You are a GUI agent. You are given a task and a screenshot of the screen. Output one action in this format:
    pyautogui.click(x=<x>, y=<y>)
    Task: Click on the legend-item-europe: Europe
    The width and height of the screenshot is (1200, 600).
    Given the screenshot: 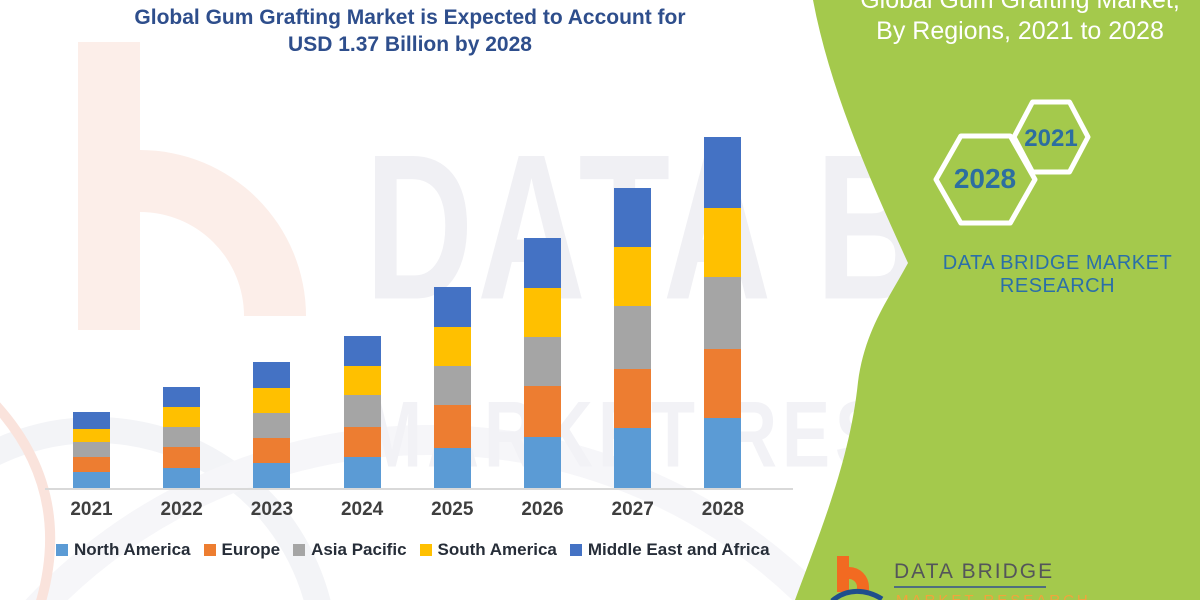 What is the action you would take?
    pyautogui.click(x=242, y=550)
    